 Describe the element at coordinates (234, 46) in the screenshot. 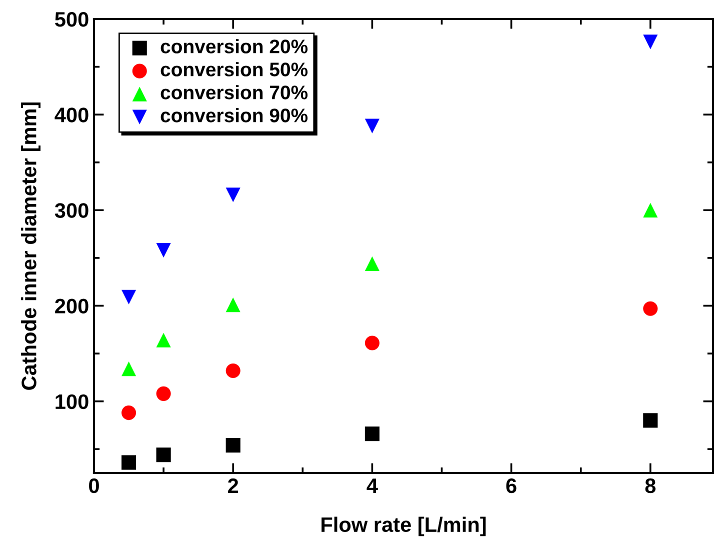

I see `legend-label: conversion 20%` at that location.